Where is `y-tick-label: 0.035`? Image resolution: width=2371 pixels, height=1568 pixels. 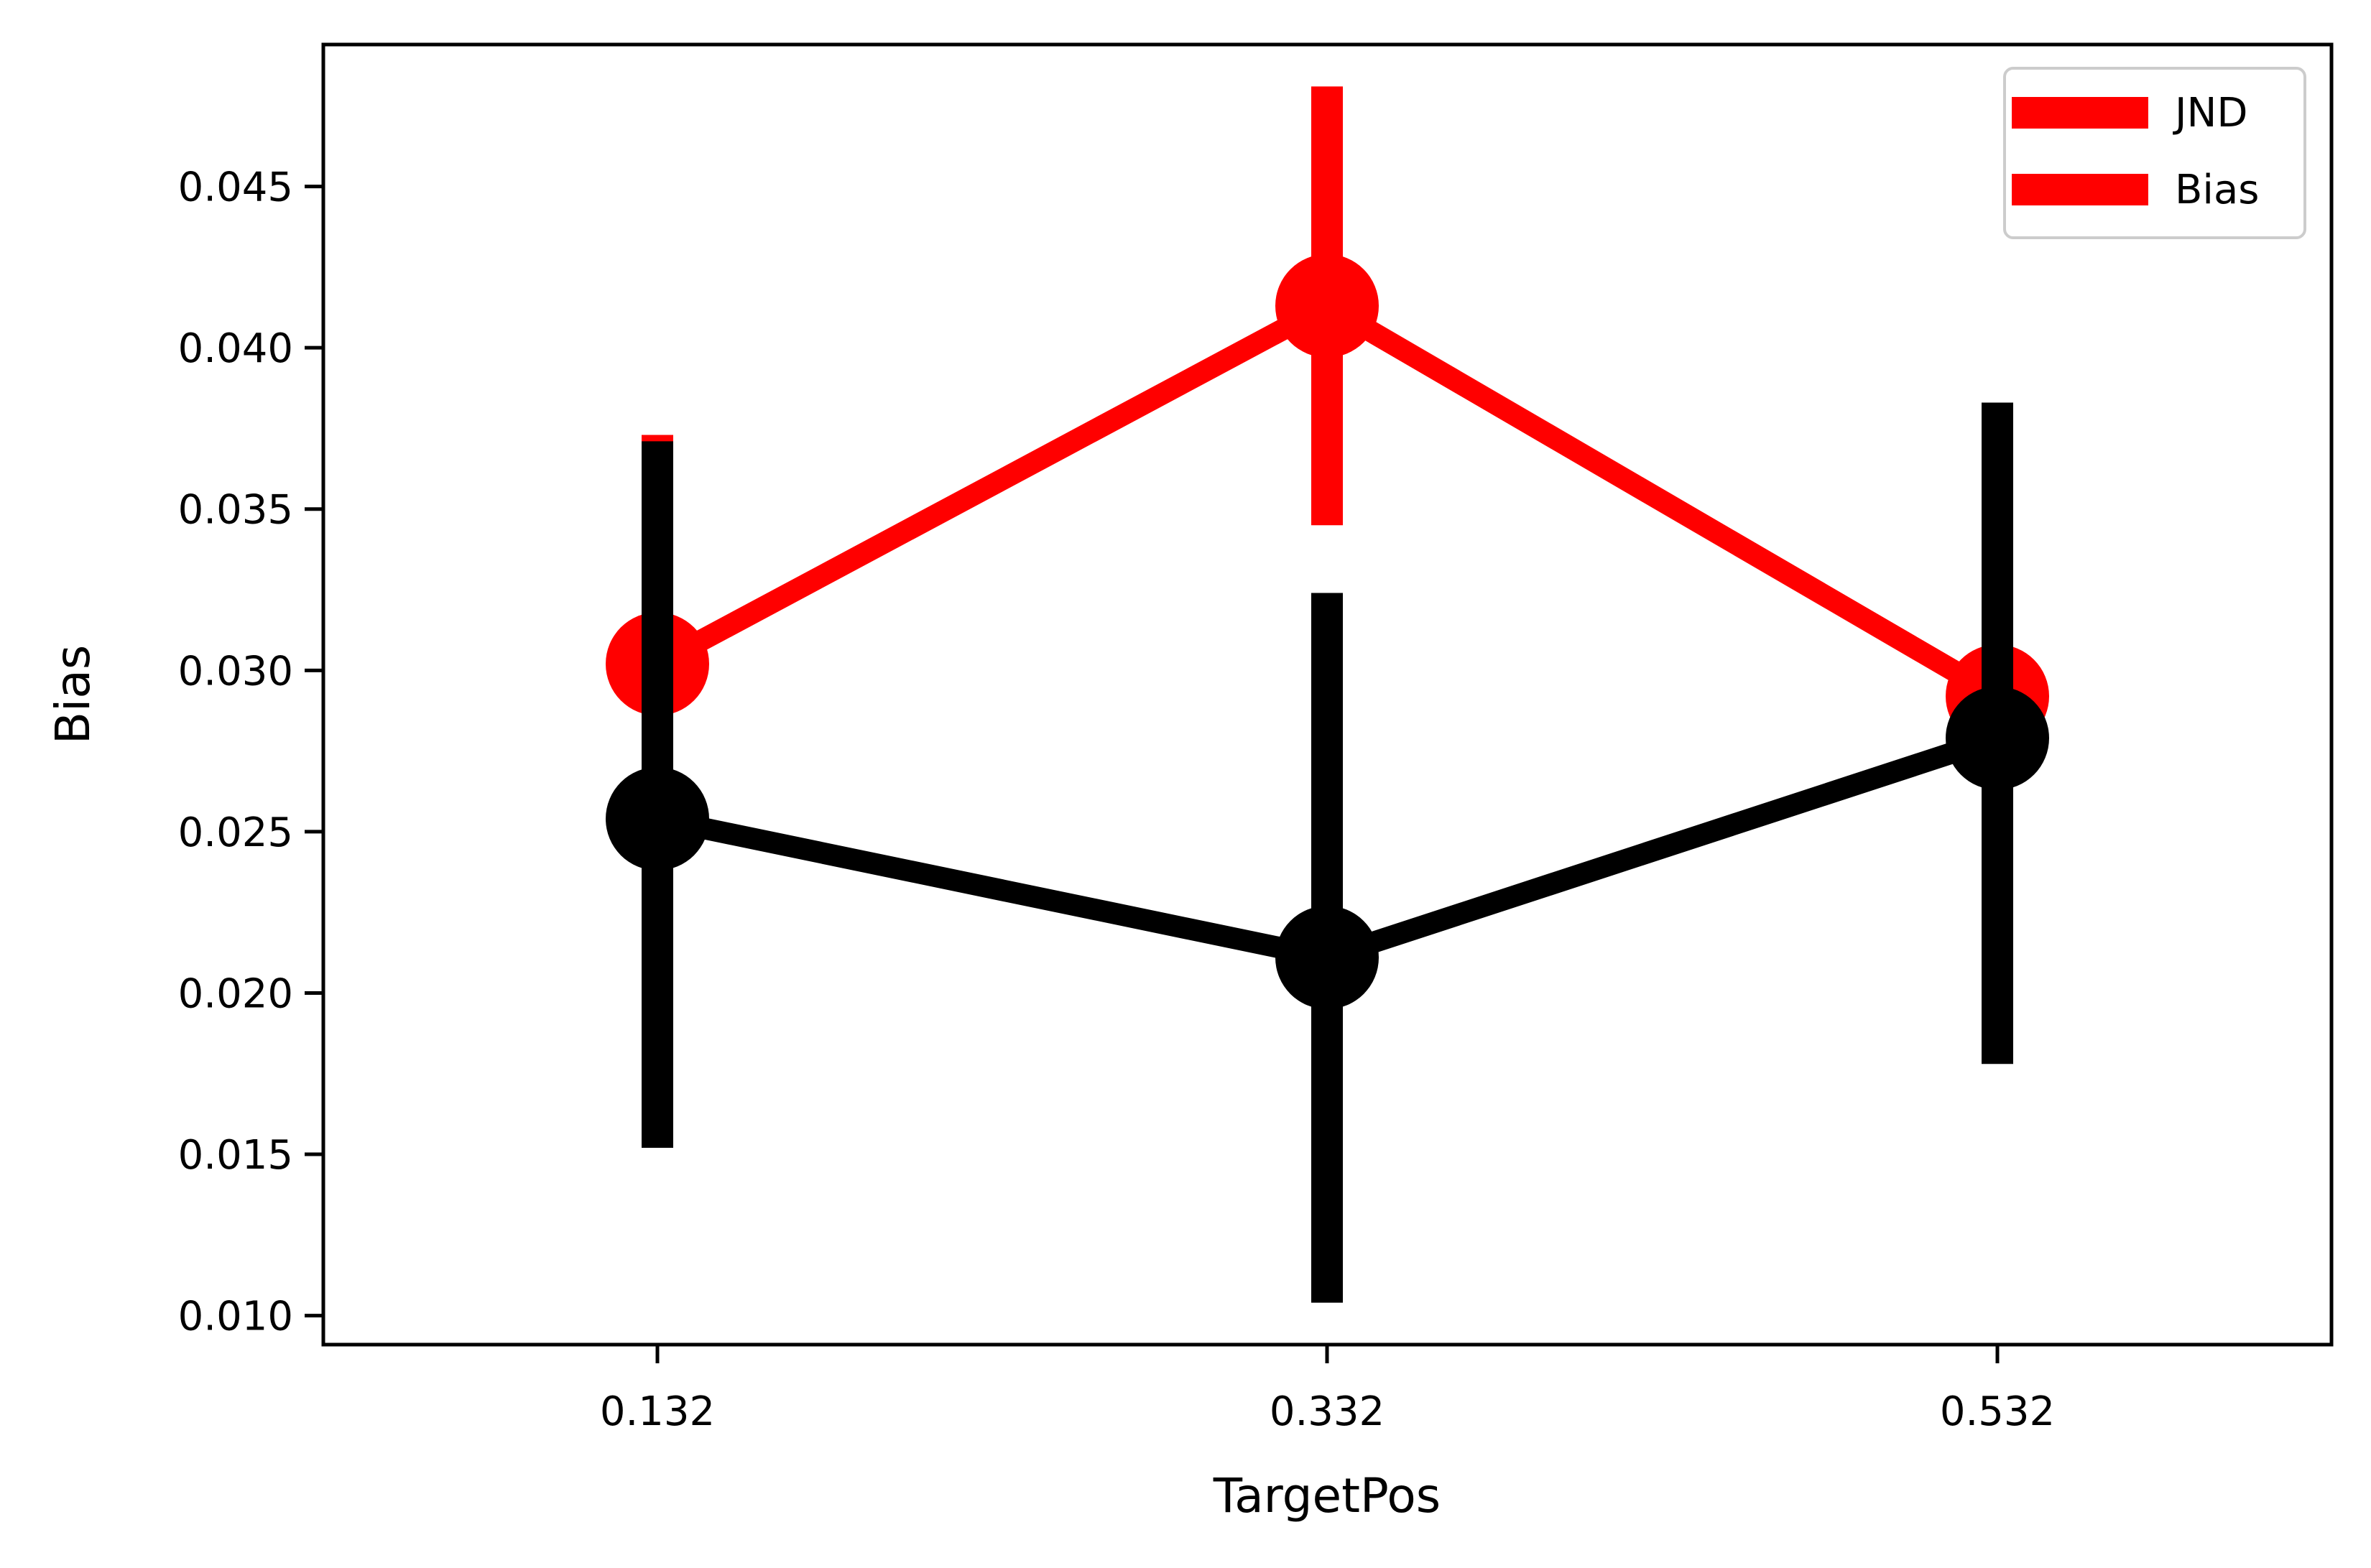 y-tick-label: 0.035 is located at coordinates (236, 511).